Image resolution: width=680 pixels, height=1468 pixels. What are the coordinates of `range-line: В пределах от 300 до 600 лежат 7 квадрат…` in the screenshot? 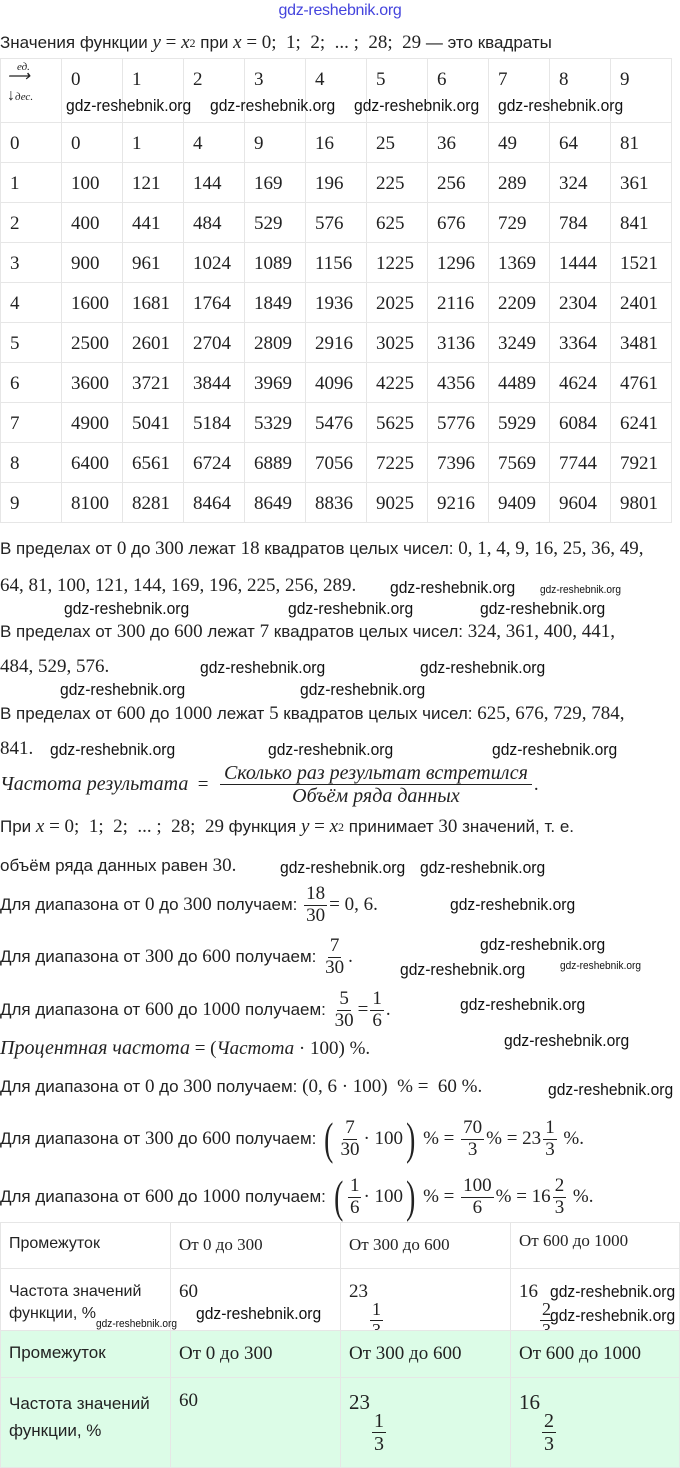 It's located at (307, 632).